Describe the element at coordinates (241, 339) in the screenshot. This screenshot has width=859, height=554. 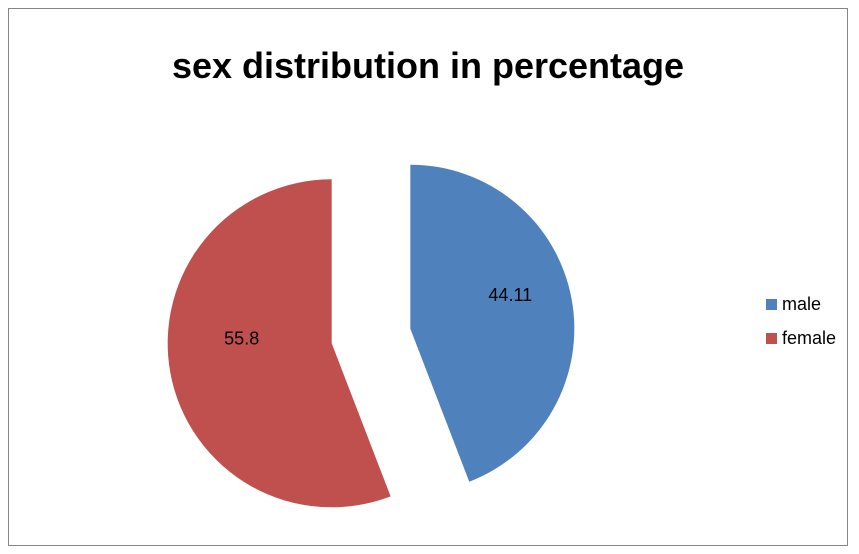
I see `data-label-female: 55.8` at that location.